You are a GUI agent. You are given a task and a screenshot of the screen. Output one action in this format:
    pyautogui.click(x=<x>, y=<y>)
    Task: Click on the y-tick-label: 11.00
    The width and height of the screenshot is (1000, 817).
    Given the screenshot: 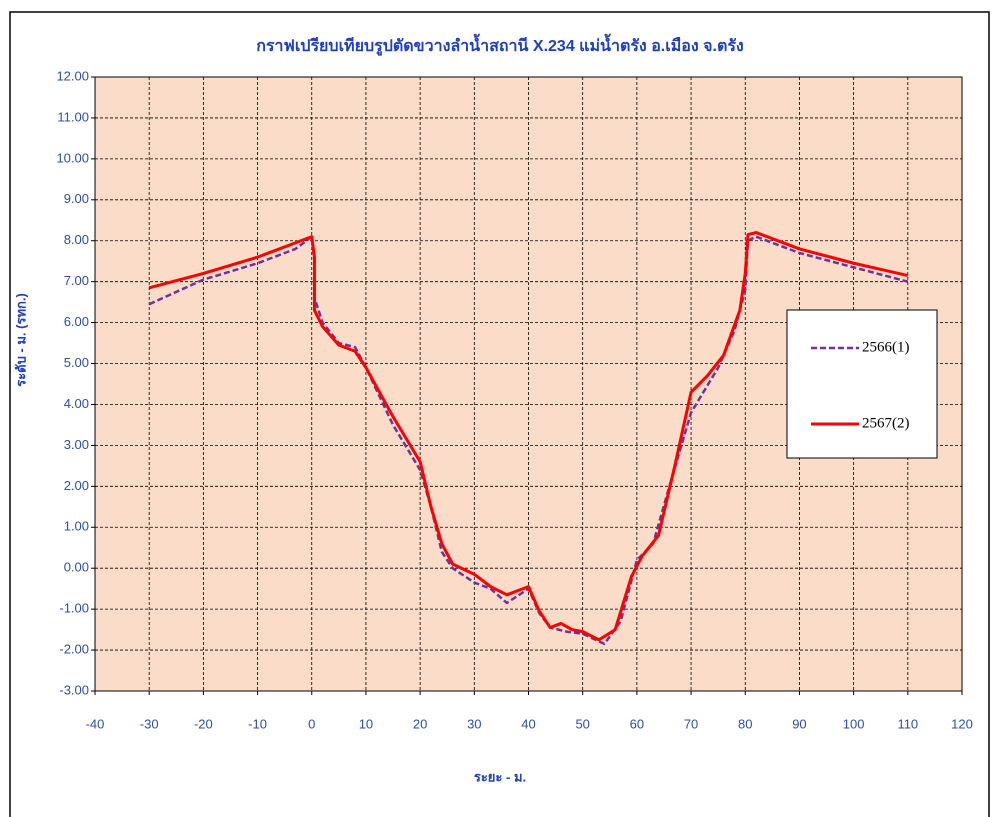 What is the action you would take?
    pyautogui.click(x=73, y=116)
    